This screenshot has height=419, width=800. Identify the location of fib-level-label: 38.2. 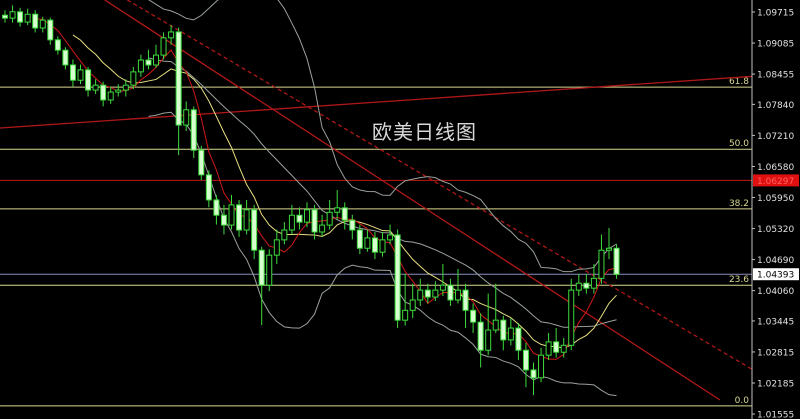
(739, 204).